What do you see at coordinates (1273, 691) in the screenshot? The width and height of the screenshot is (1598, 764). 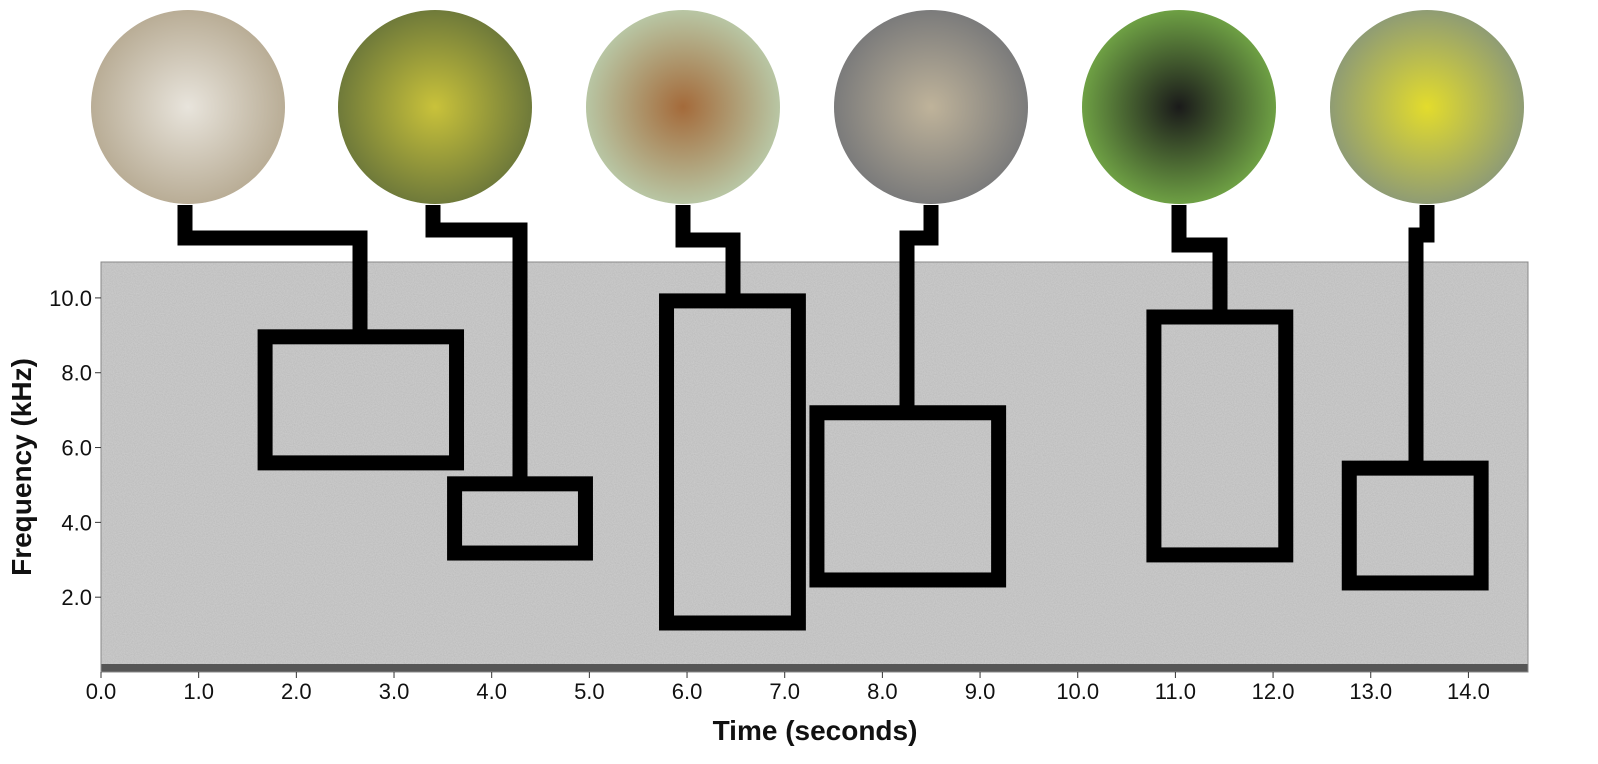 I see `x-tick-label: 12.0` at bounding box center [1273, 691].